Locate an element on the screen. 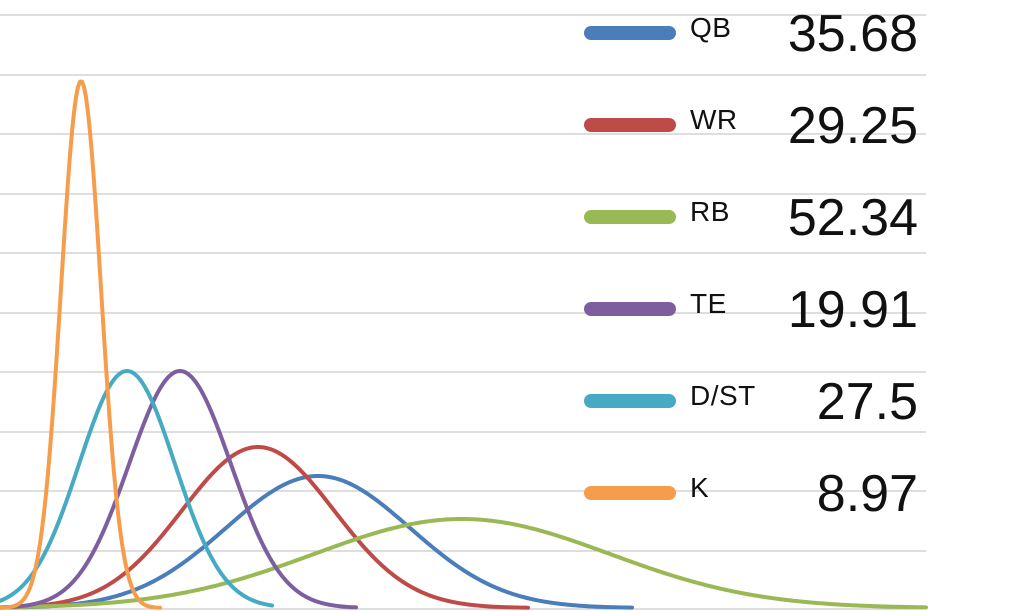 This screenshot has height=611, width=1024. legend-item-qb: QB 35.68 is located at coordinates (758, 32).